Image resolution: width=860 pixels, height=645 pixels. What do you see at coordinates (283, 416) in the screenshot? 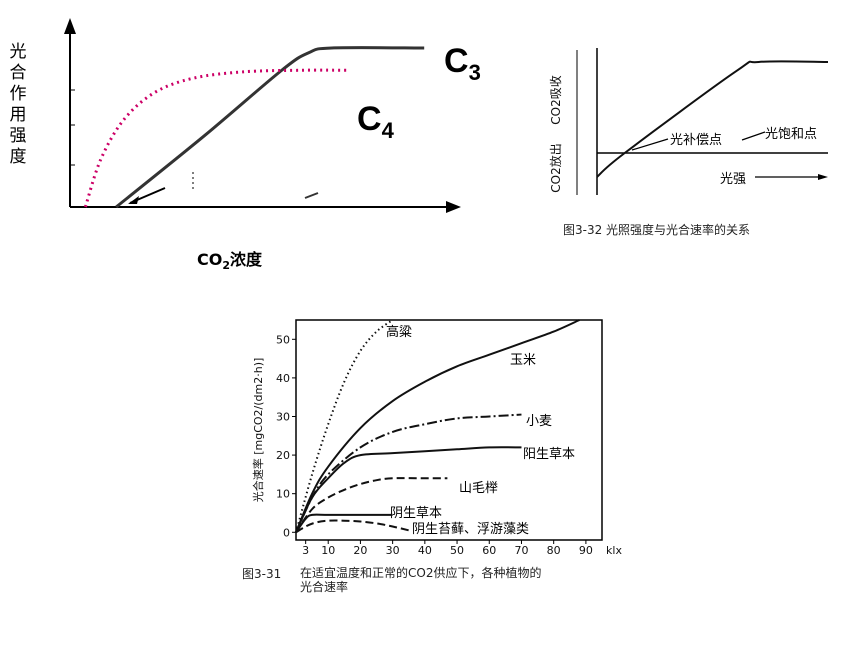
I see `chart3-y-tick-label: 30` at bounding box center [283, 416].